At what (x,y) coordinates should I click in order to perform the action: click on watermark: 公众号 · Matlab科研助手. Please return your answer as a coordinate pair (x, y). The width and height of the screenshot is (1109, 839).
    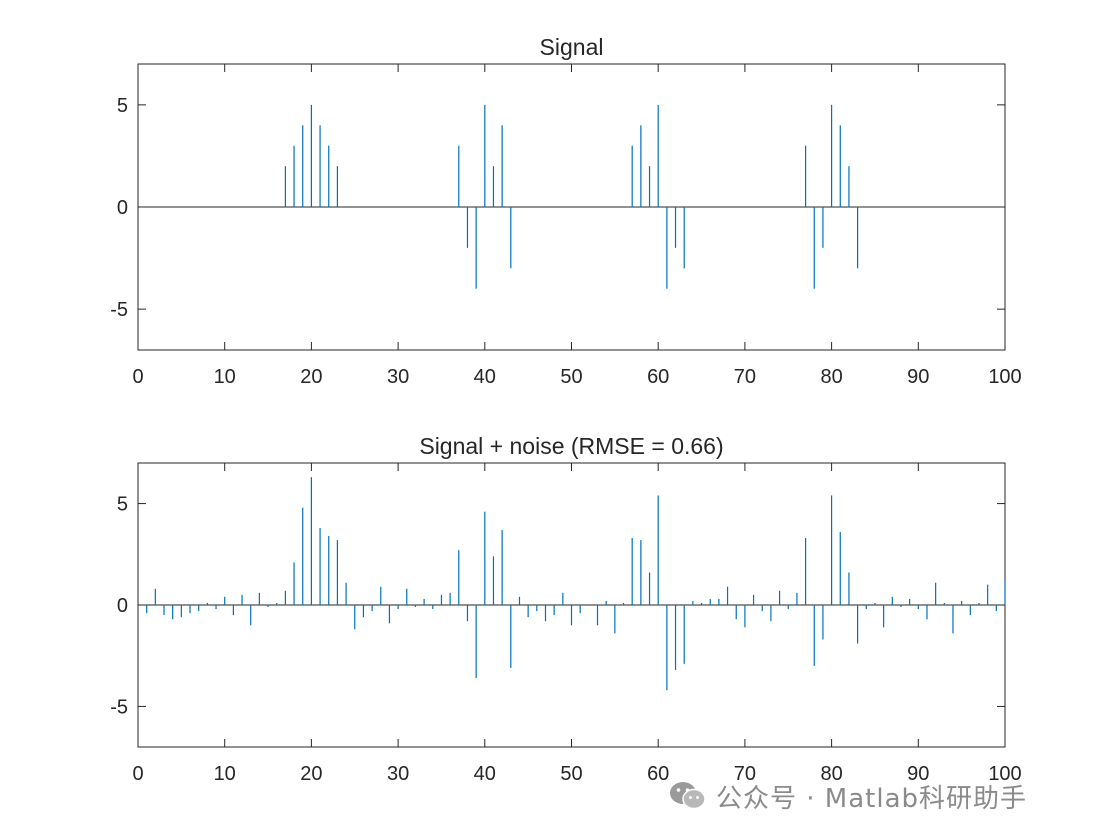
    Looking at the image, I should click on (847, 796).